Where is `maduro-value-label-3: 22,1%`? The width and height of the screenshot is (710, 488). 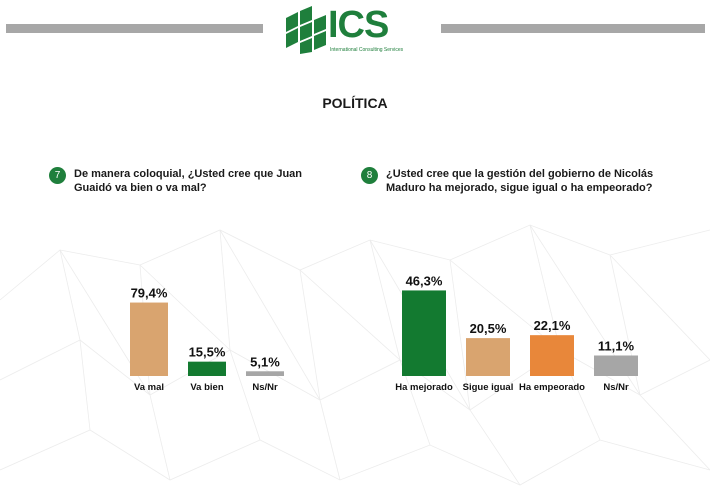
maduro-value-label-3: 22,1% is located at coordinates (552, 325).